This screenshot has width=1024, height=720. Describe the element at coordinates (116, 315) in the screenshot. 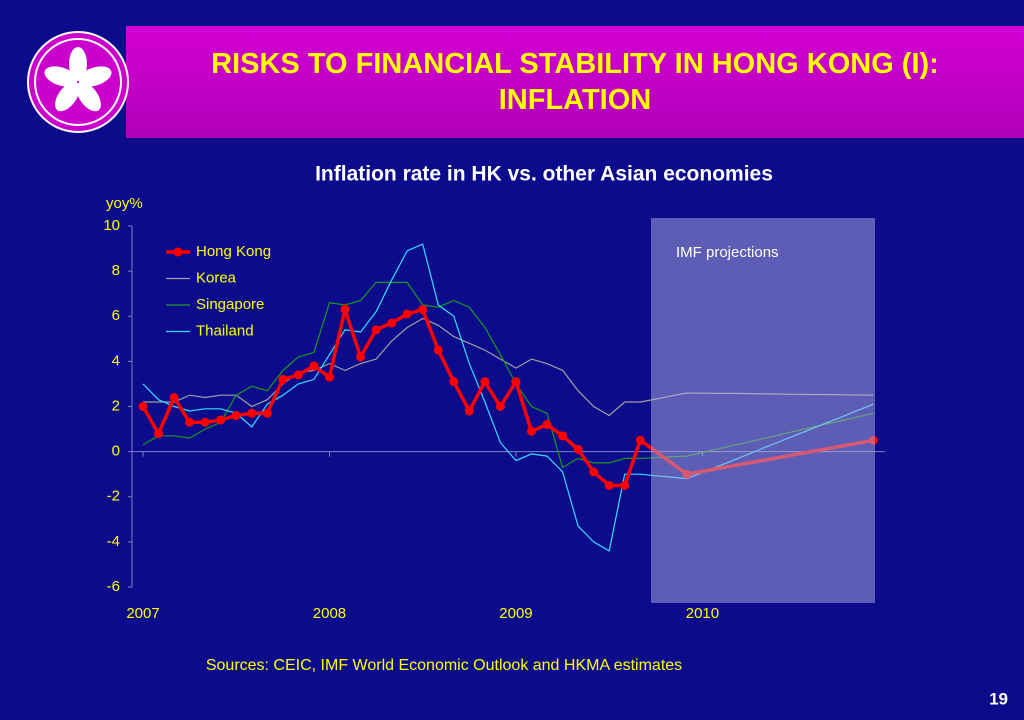

I see `y-tick-label: 6` at that location.